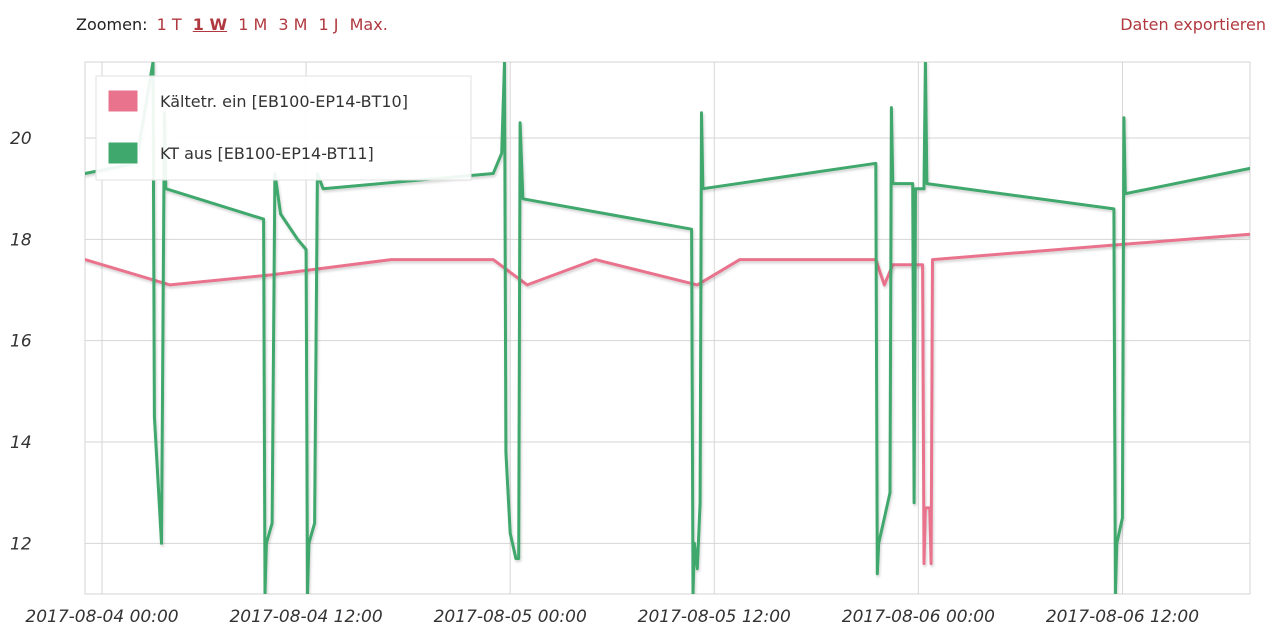 This screenshot has width=1280, height=638. Describe the element at coordinates (21, 139) in the screenshot. I see `y-tick-label: 20` at that location.